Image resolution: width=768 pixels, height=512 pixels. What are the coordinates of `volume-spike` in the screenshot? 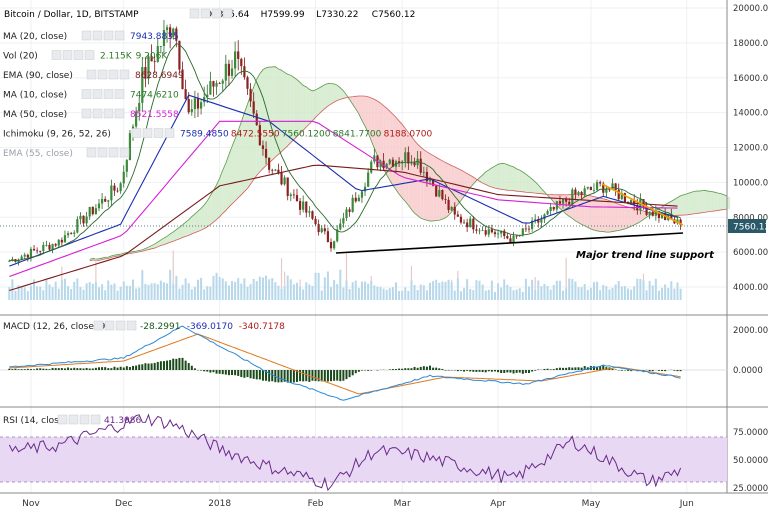 It's located at (300, 283).